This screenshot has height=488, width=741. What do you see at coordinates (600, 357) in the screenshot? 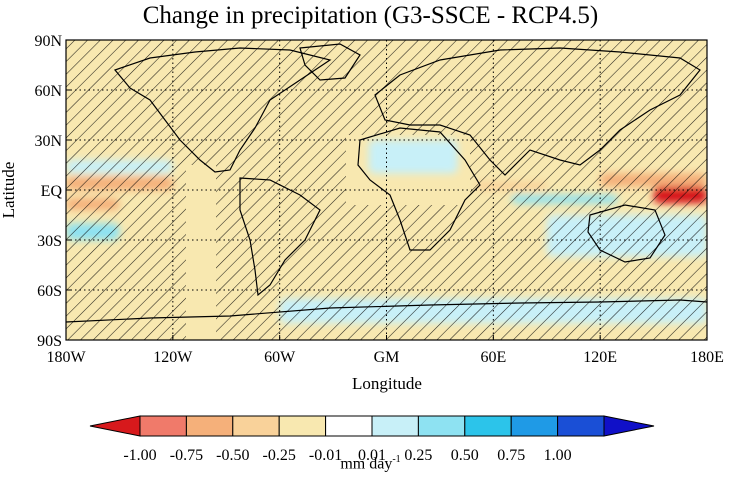
I see `lon-tick-label: 120E` at bounding box center [600, 357].